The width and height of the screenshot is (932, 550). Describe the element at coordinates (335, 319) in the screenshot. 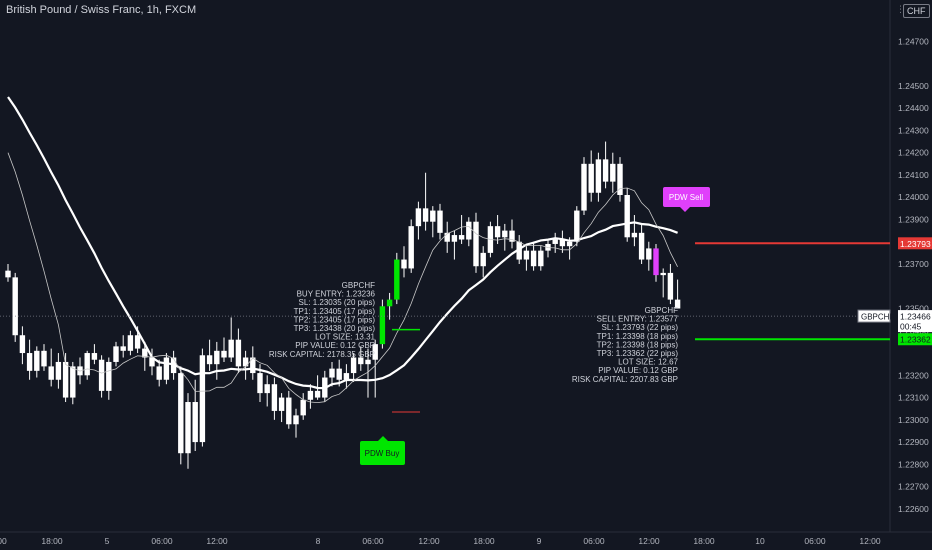

I see `buy-info-block-line: TP2: 1.23405 (17 pips)` at that location.